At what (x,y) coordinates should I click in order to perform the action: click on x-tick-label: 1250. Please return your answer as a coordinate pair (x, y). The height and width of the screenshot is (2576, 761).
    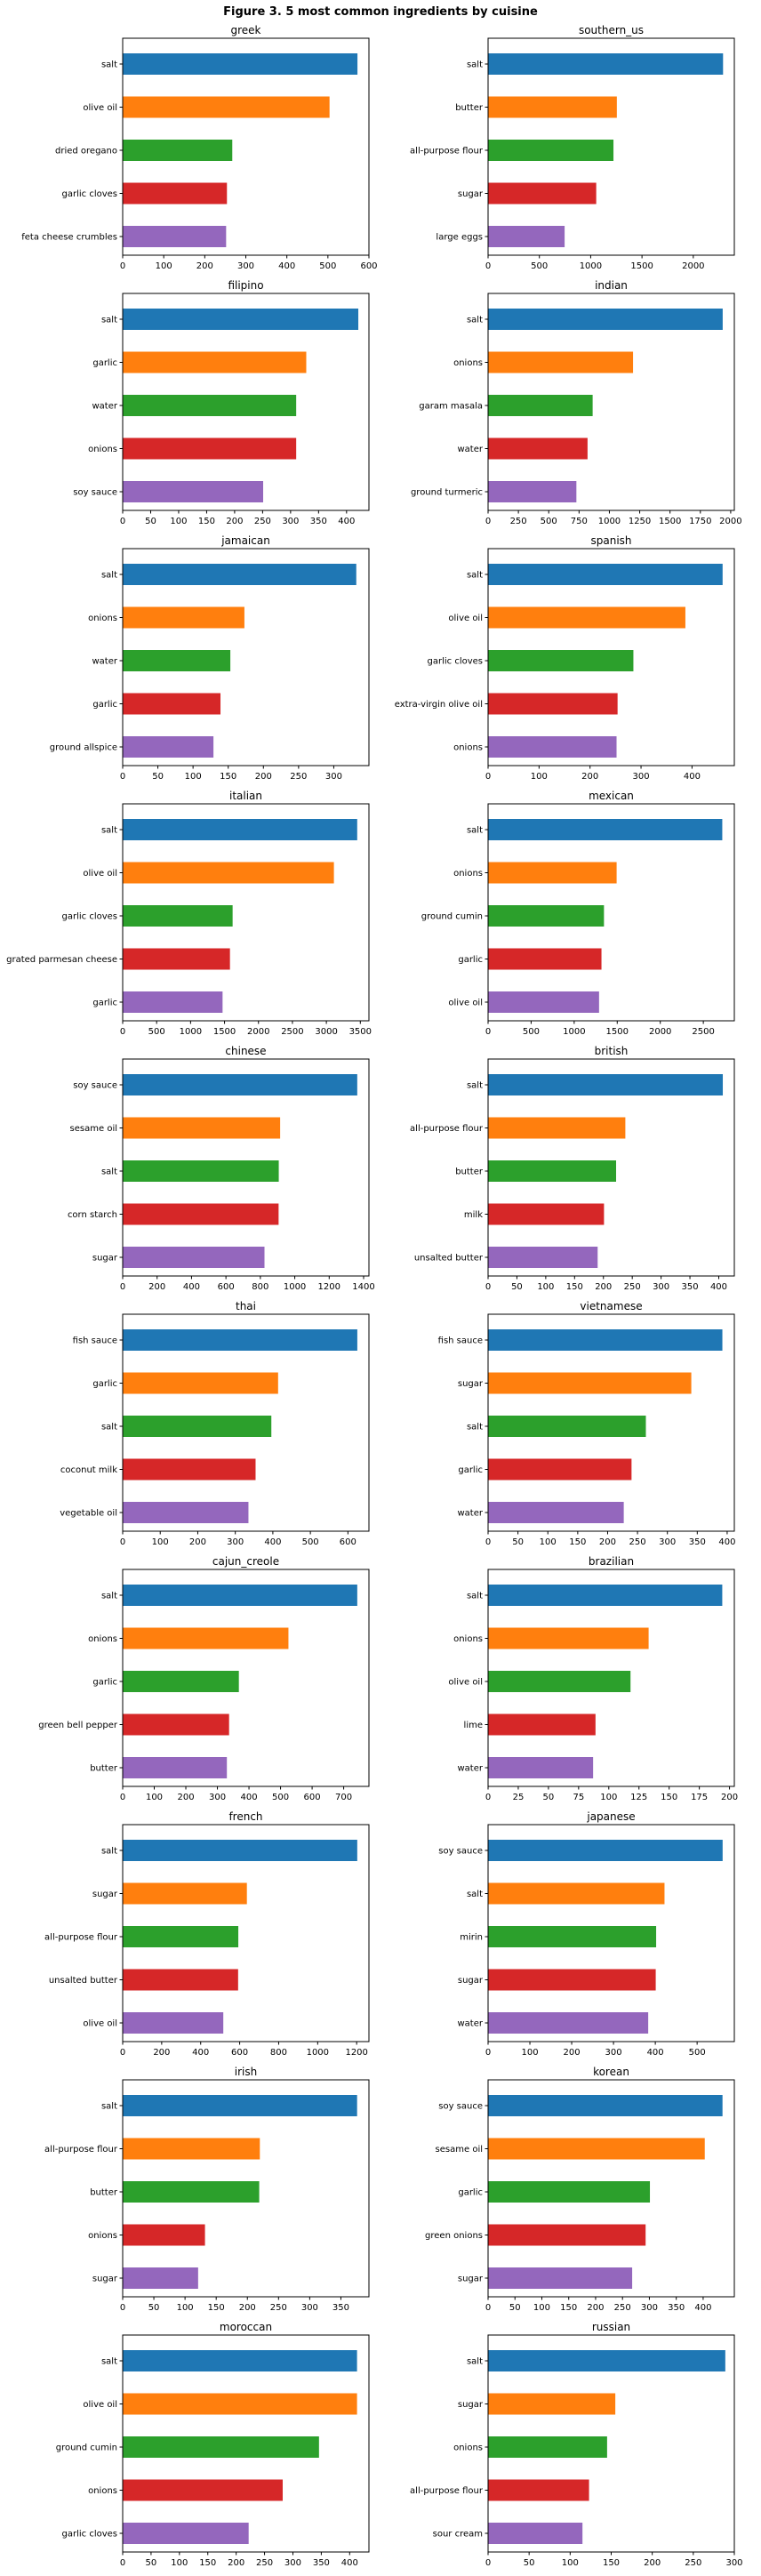
    Looking at the image, I should click on (640, 521).